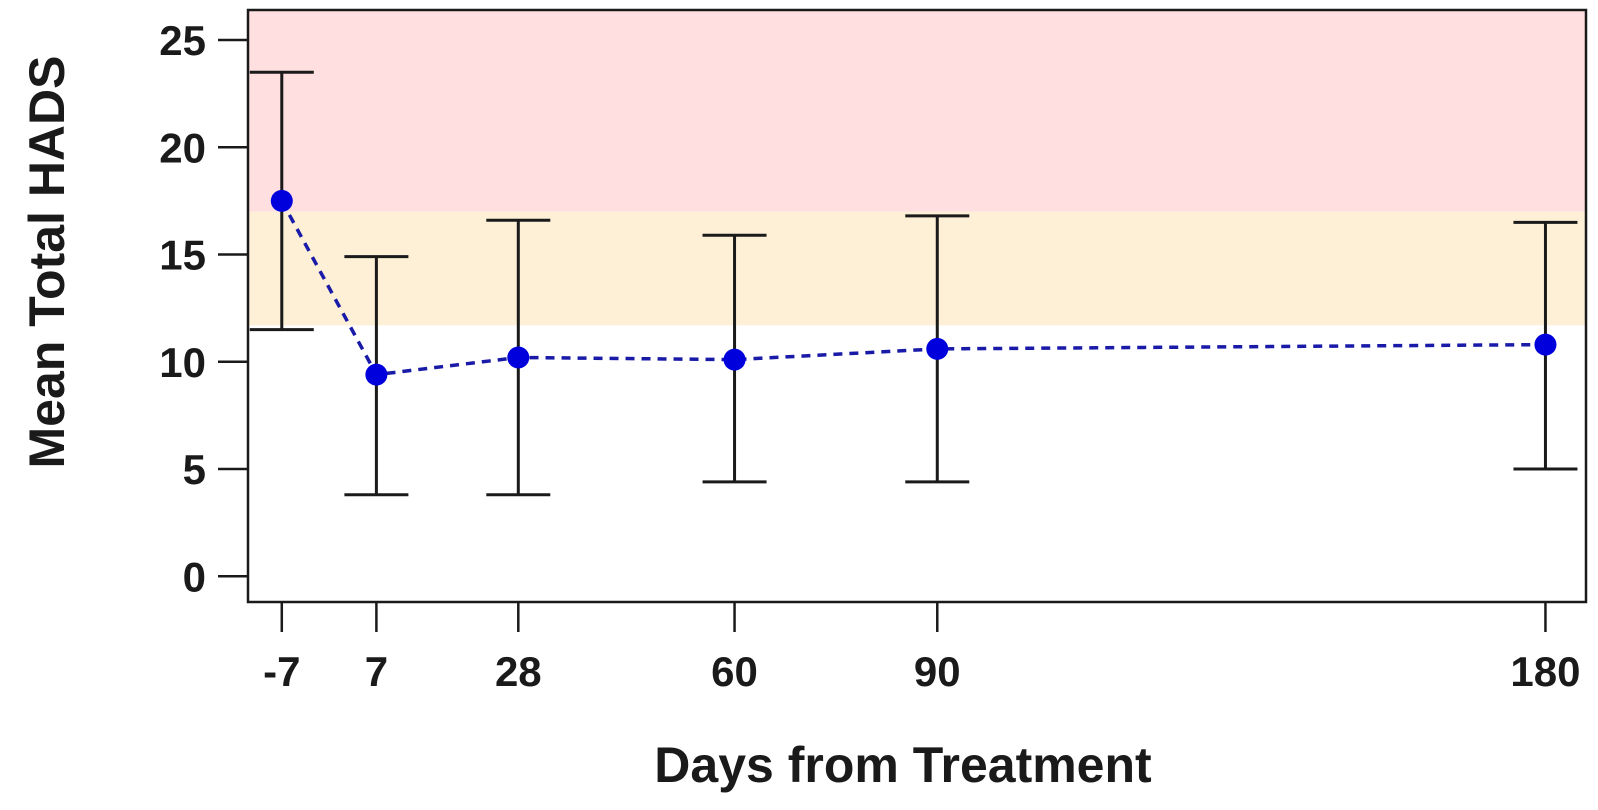 This screenshot has width=1598, height=810. Describe the element at coordinates (182, 362) in the screenshot. I see `y-tick-label-2: 10` at that location.